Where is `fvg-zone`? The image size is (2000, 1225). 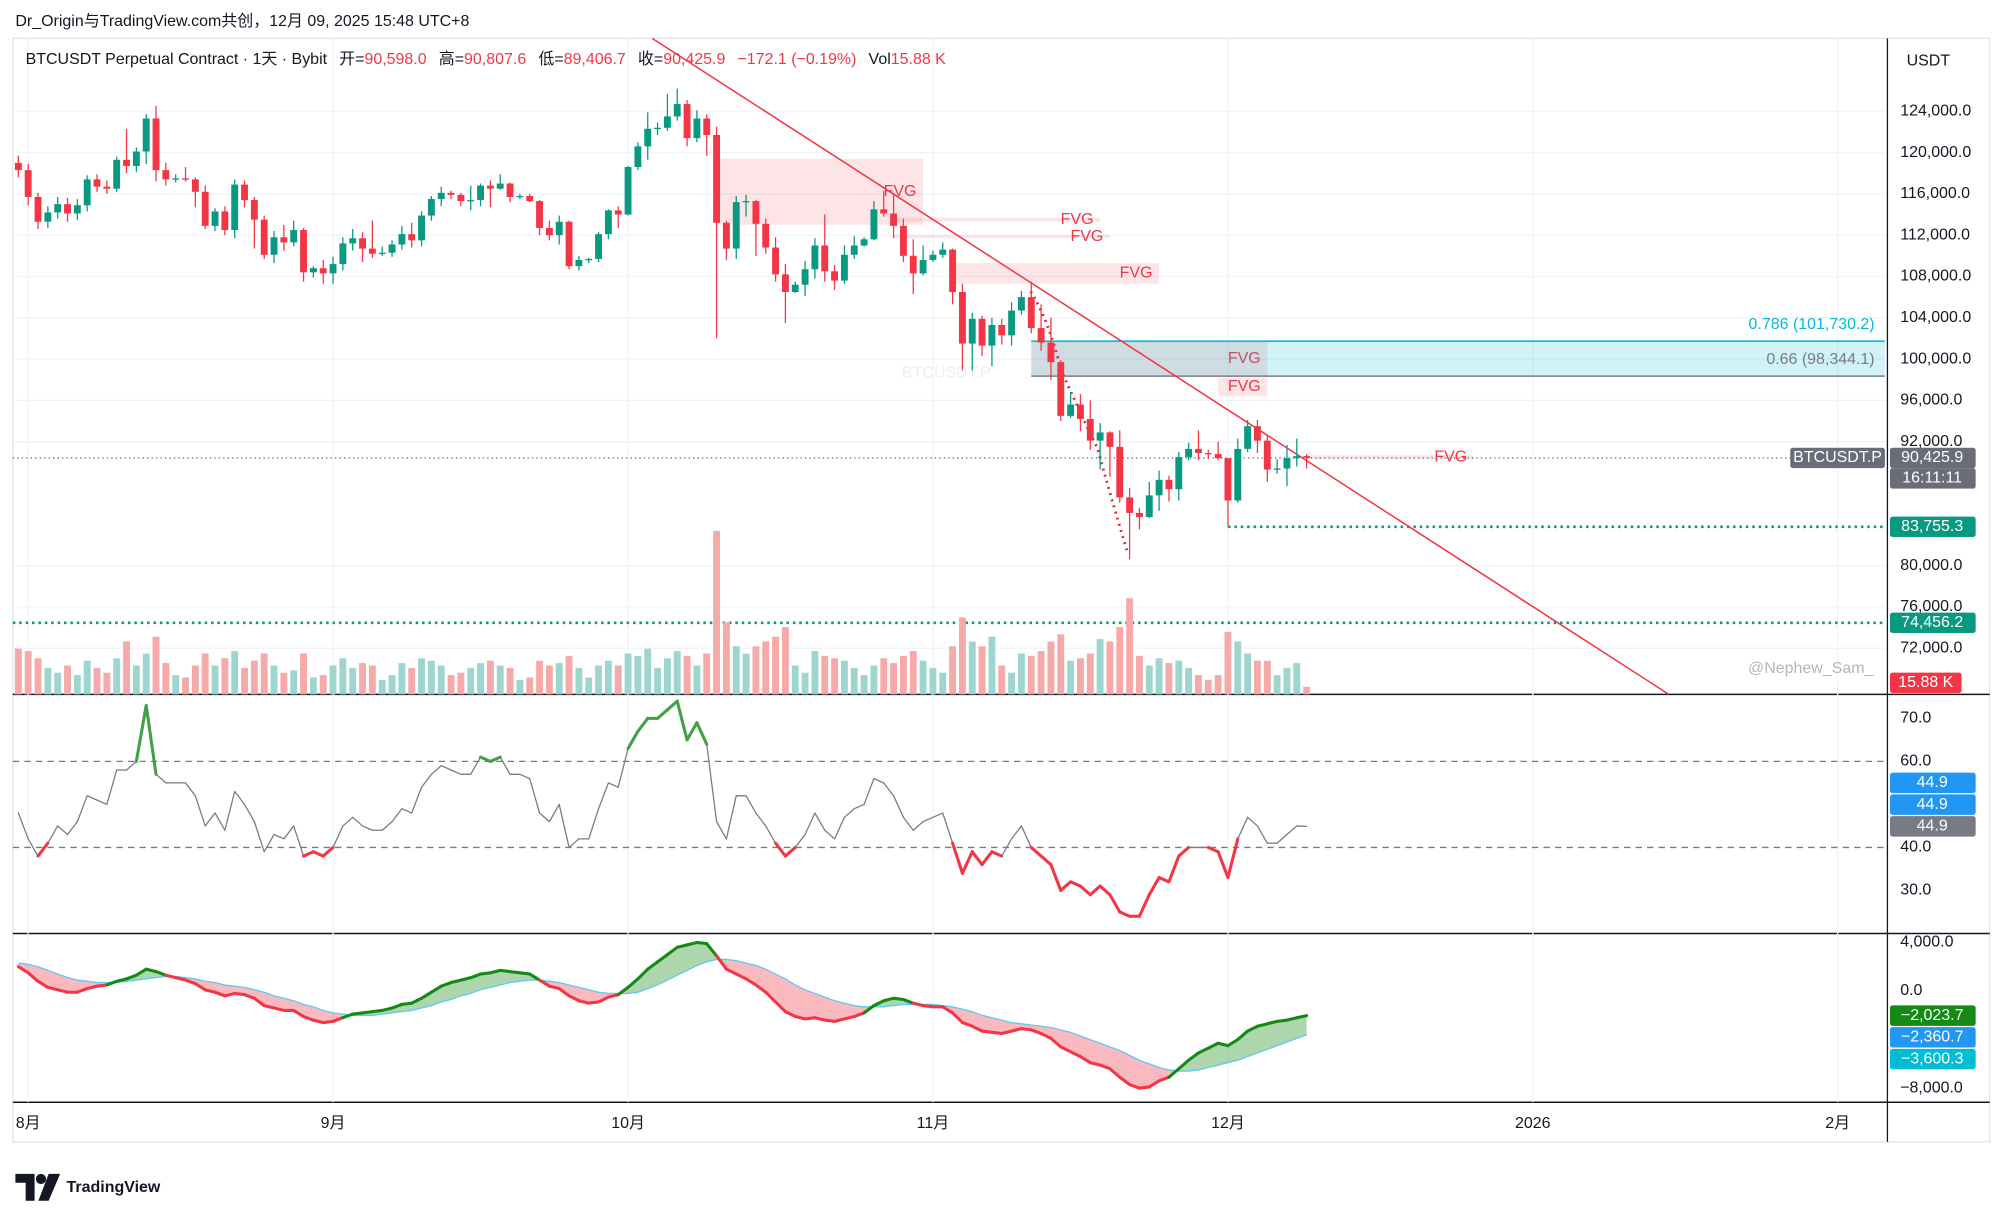 fvg-zone is located at coordinates (1243, 387).